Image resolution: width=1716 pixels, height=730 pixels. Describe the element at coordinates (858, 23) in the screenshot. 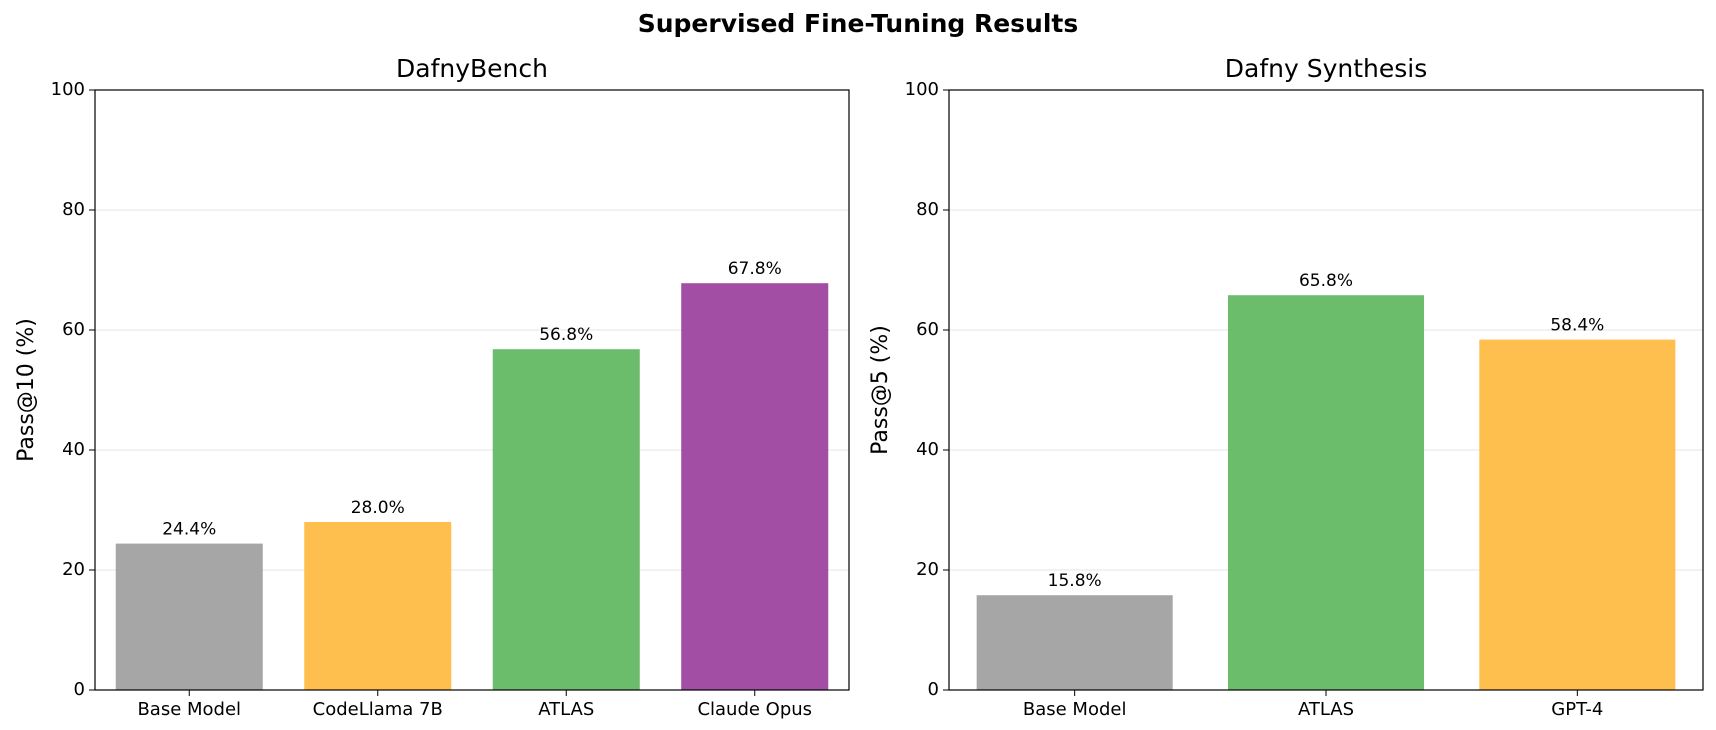

I see `figure-title: Supervised Fine-Tuning Results` at that location.